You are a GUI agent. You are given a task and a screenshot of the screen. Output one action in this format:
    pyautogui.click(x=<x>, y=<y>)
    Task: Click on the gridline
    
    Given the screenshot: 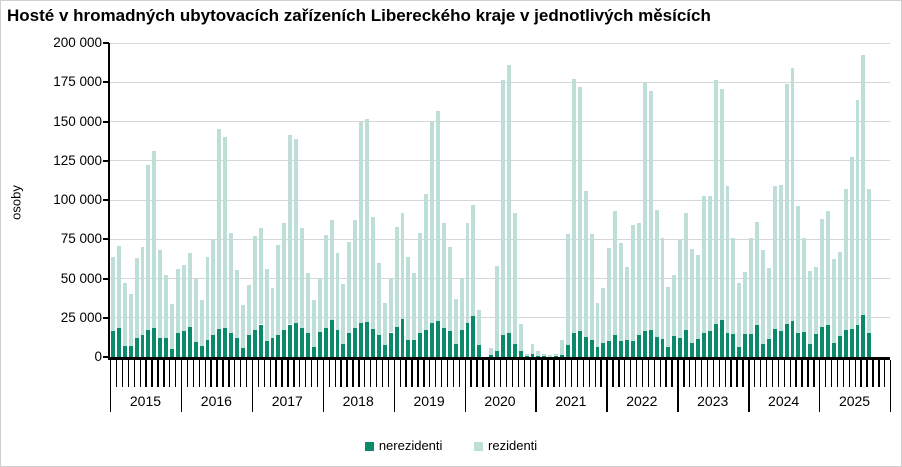 What is the action you would take?
    pyautogui.click(x=500, y=43)
    